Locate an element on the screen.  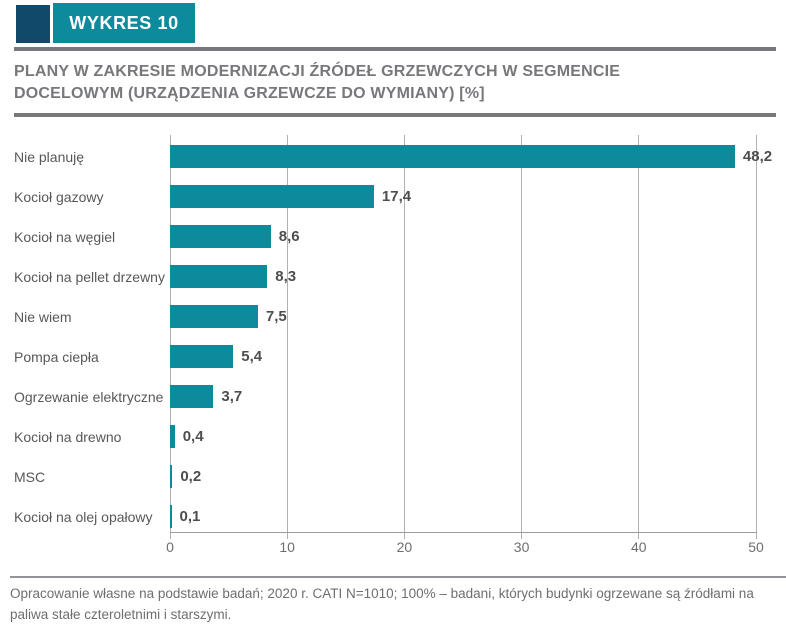
value-label: 8,6 is located at coordinates (289, 236).